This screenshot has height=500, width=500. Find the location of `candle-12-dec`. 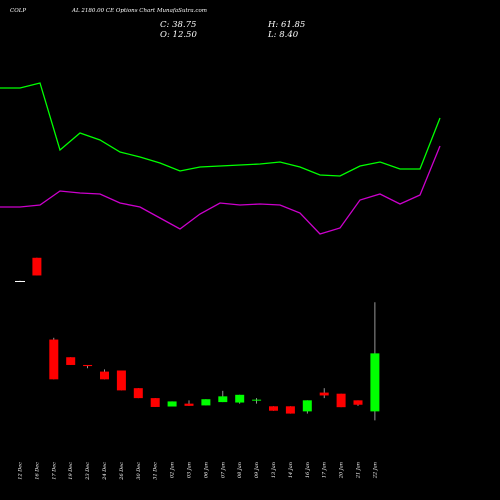

candle-12-dec is located at coordinates (20, 281).